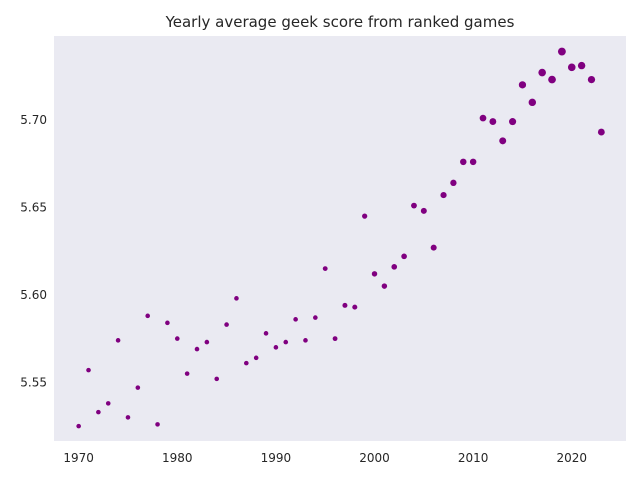 The height and width of the screenshot is (484, 640). What do you see at coordinates (33, 251) in the screenshot?
I see `y-axis-ticks: 5.55 5.60 5.65 5.70` at bounding box center [33, 251].